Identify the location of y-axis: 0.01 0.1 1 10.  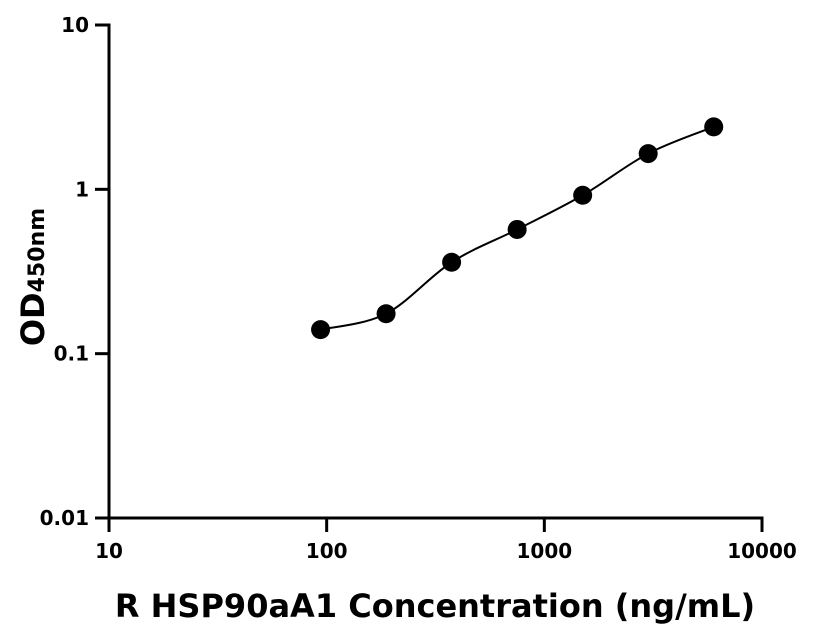
(75, 271).